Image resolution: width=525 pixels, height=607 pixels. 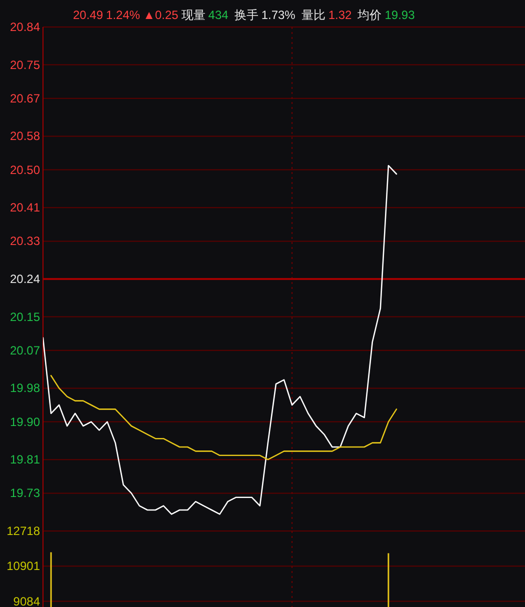 What do you see at coordinates (25, 459) in the screenshot?
I see `y-tick-label: 19.81` at bounding box center [25, 459].